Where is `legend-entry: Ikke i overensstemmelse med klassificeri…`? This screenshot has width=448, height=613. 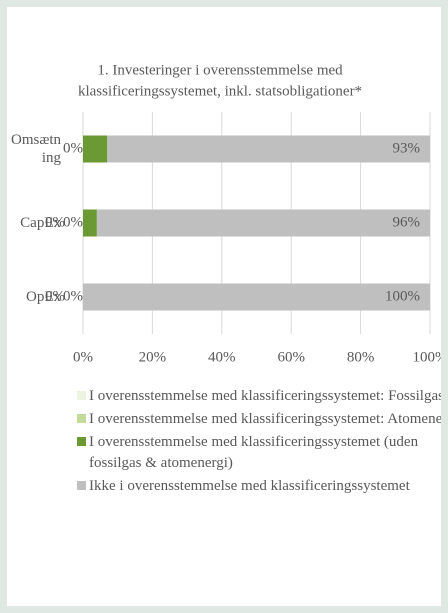
legend-entry: Ikke i overensstemmelse med klassificeri… is located at coordinates (259, 486).